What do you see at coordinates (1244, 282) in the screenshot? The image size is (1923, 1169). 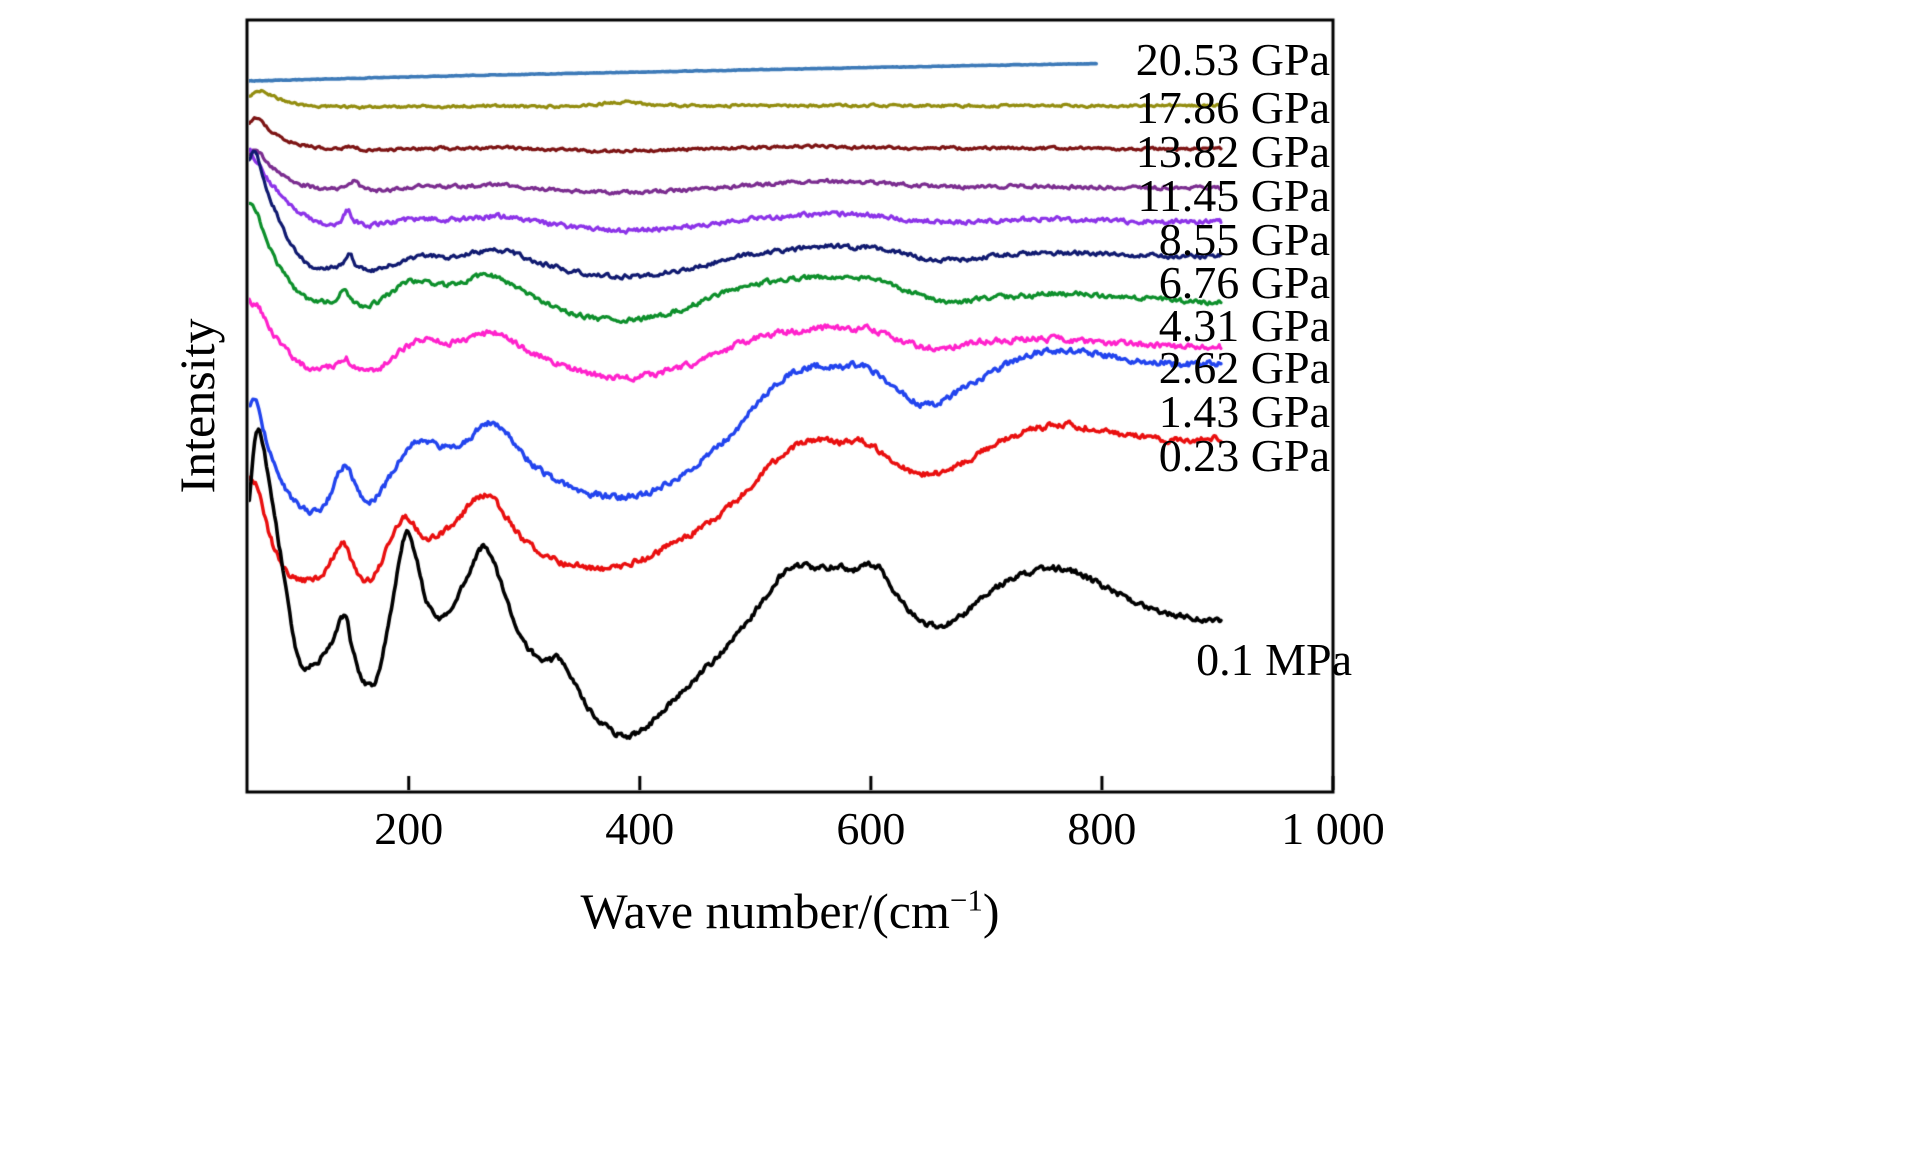 I see `pressure-label: 6.76 GPa` at bounding box center [1244, 282].